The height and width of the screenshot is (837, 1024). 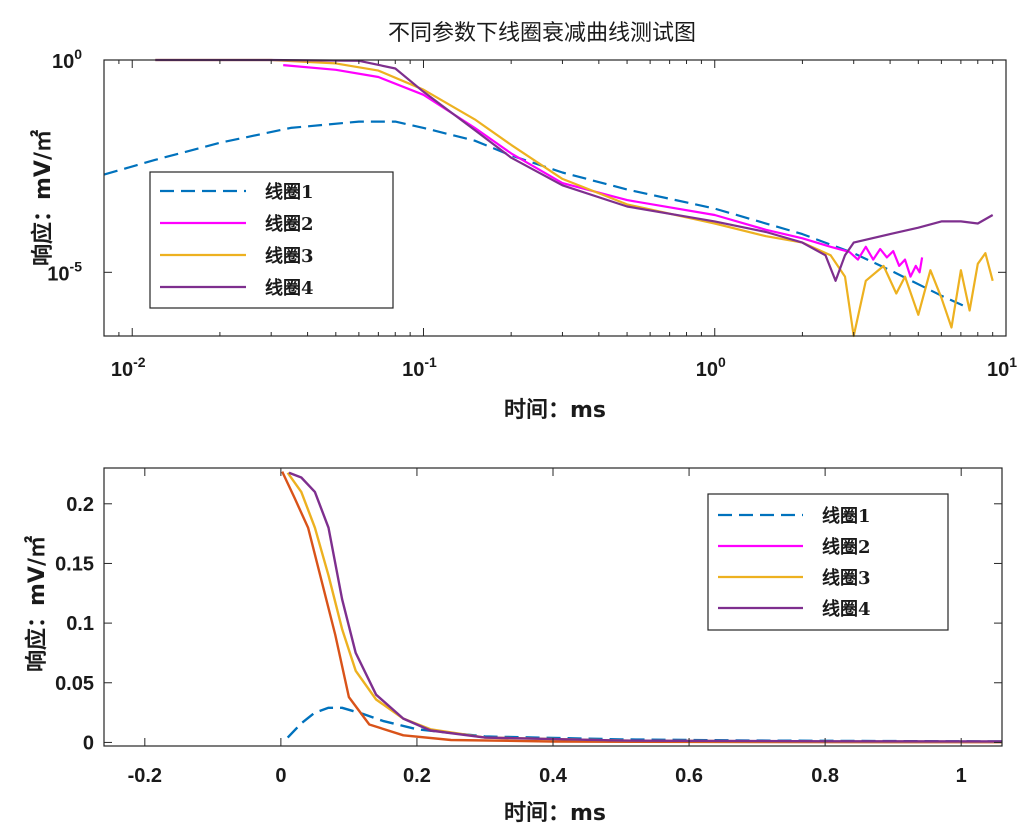 I want to click on top-x-tick-label: 10¹, so click(x=1002, y=367).